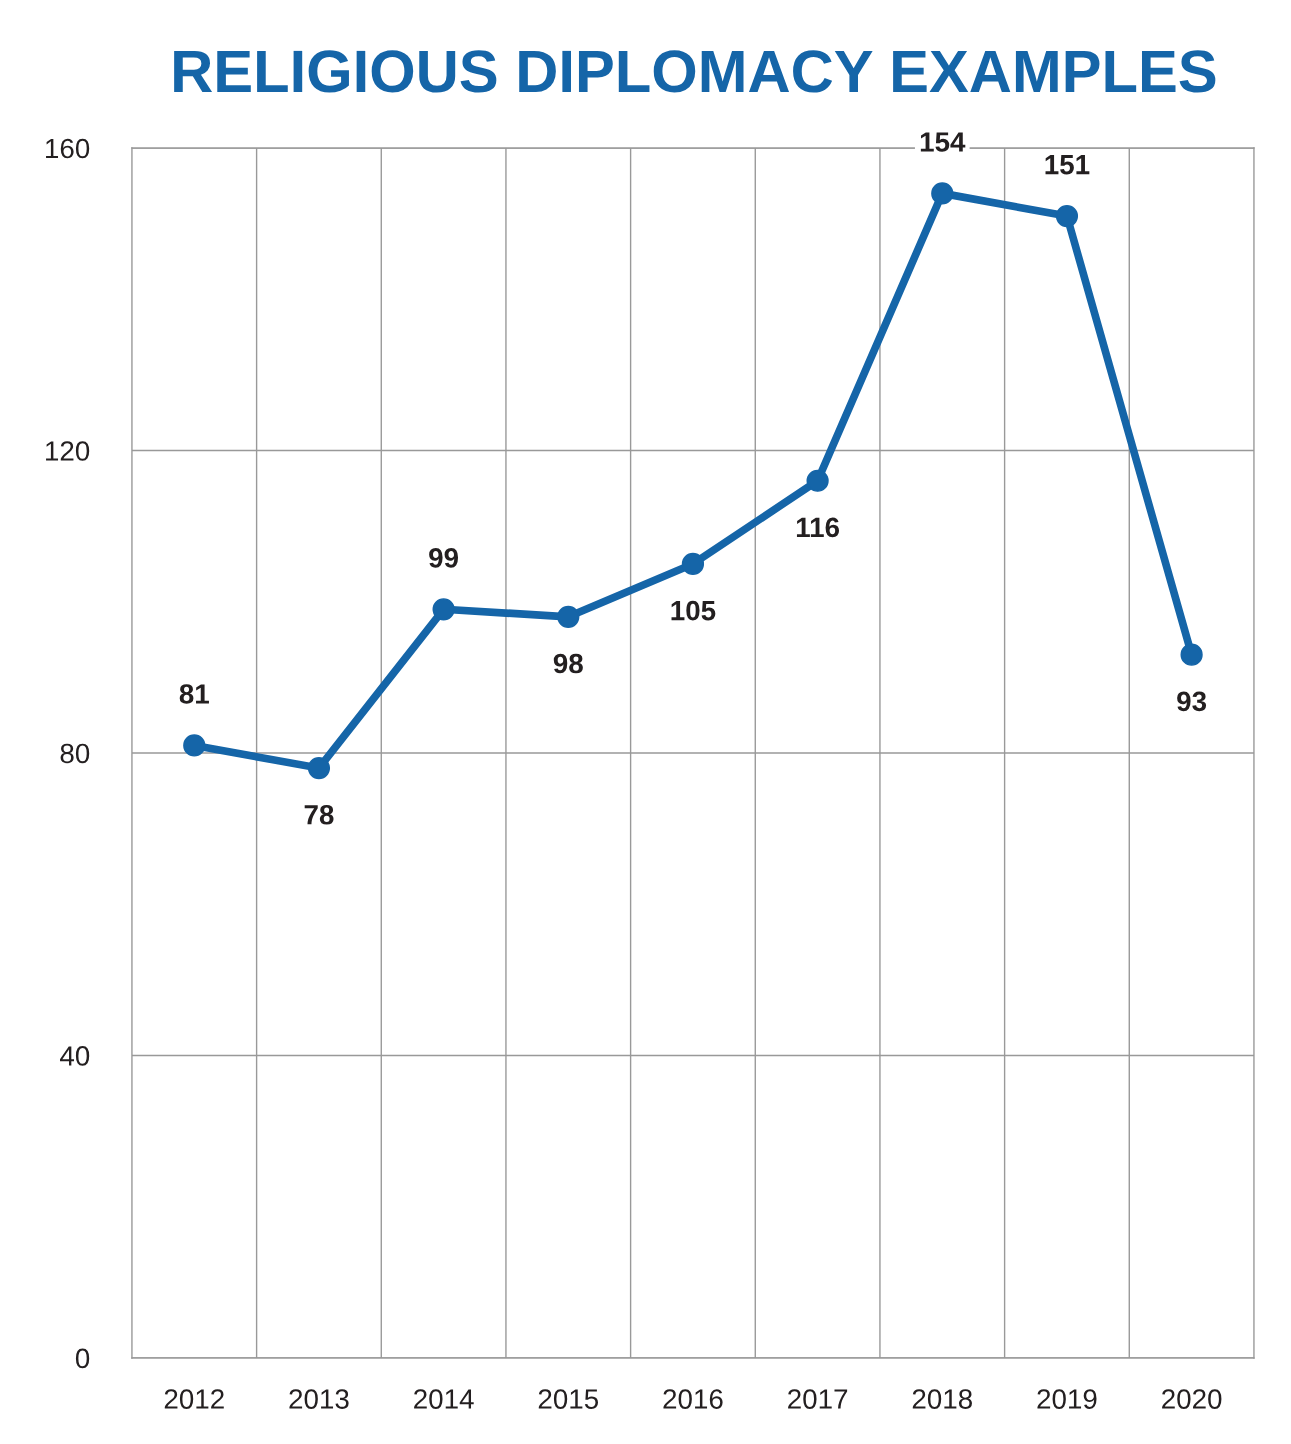 This screenshot has height=1444, width=1291. What do you see at coordinates (75, 1056) in the screenshot?
I see `y-tick-label: 40` at bounding box center [75, 1056].